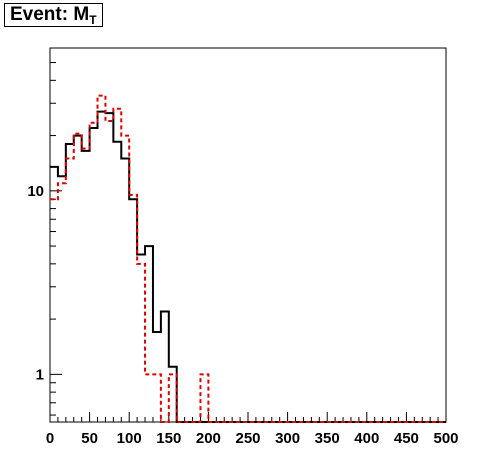 This screenshot has height=472, width=496. I want to click on x-tick-label: 150, so click(168, 438).